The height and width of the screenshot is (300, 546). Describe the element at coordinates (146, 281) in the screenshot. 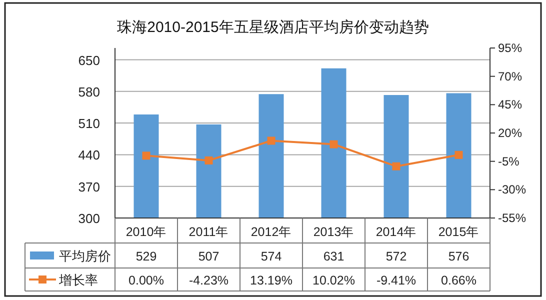

I see `data-label: 0.00%` at that location.